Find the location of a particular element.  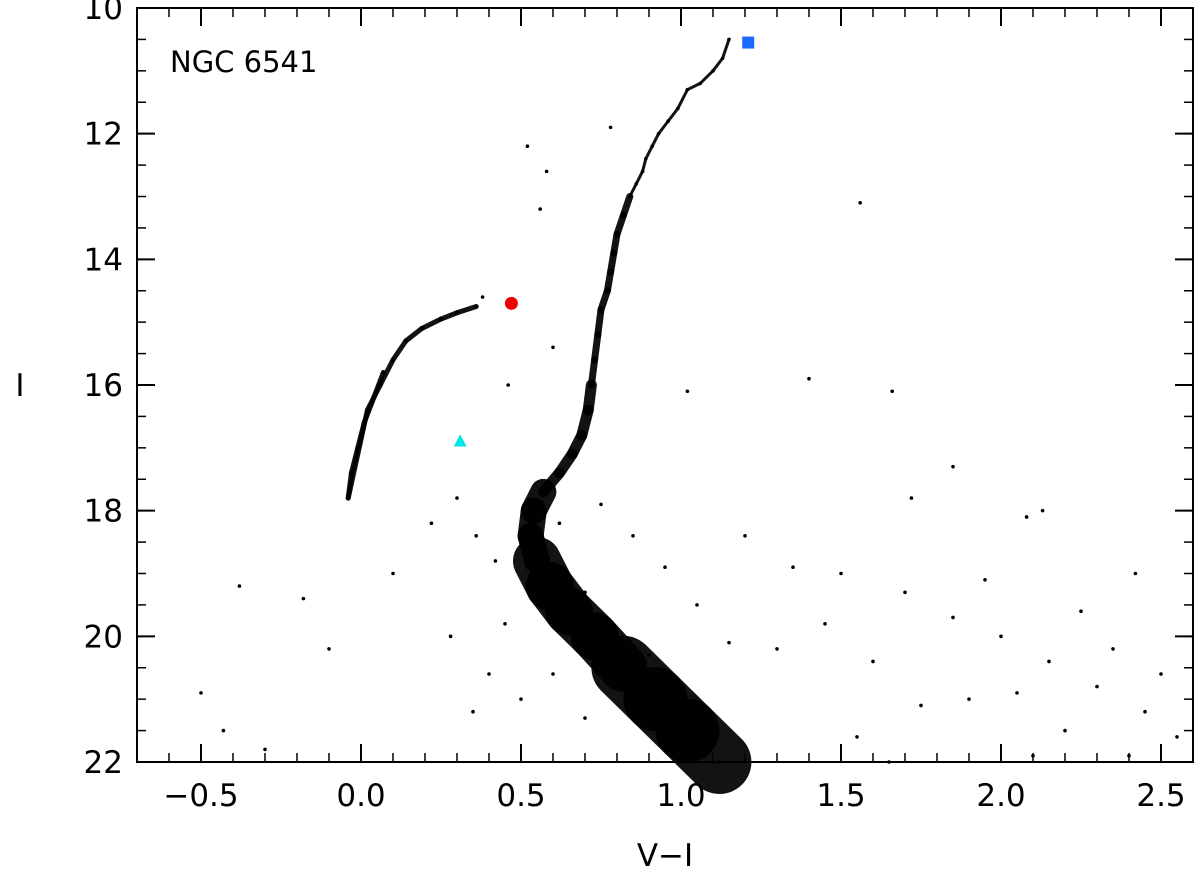

highlight-markers is located at coordinates (604, 241).